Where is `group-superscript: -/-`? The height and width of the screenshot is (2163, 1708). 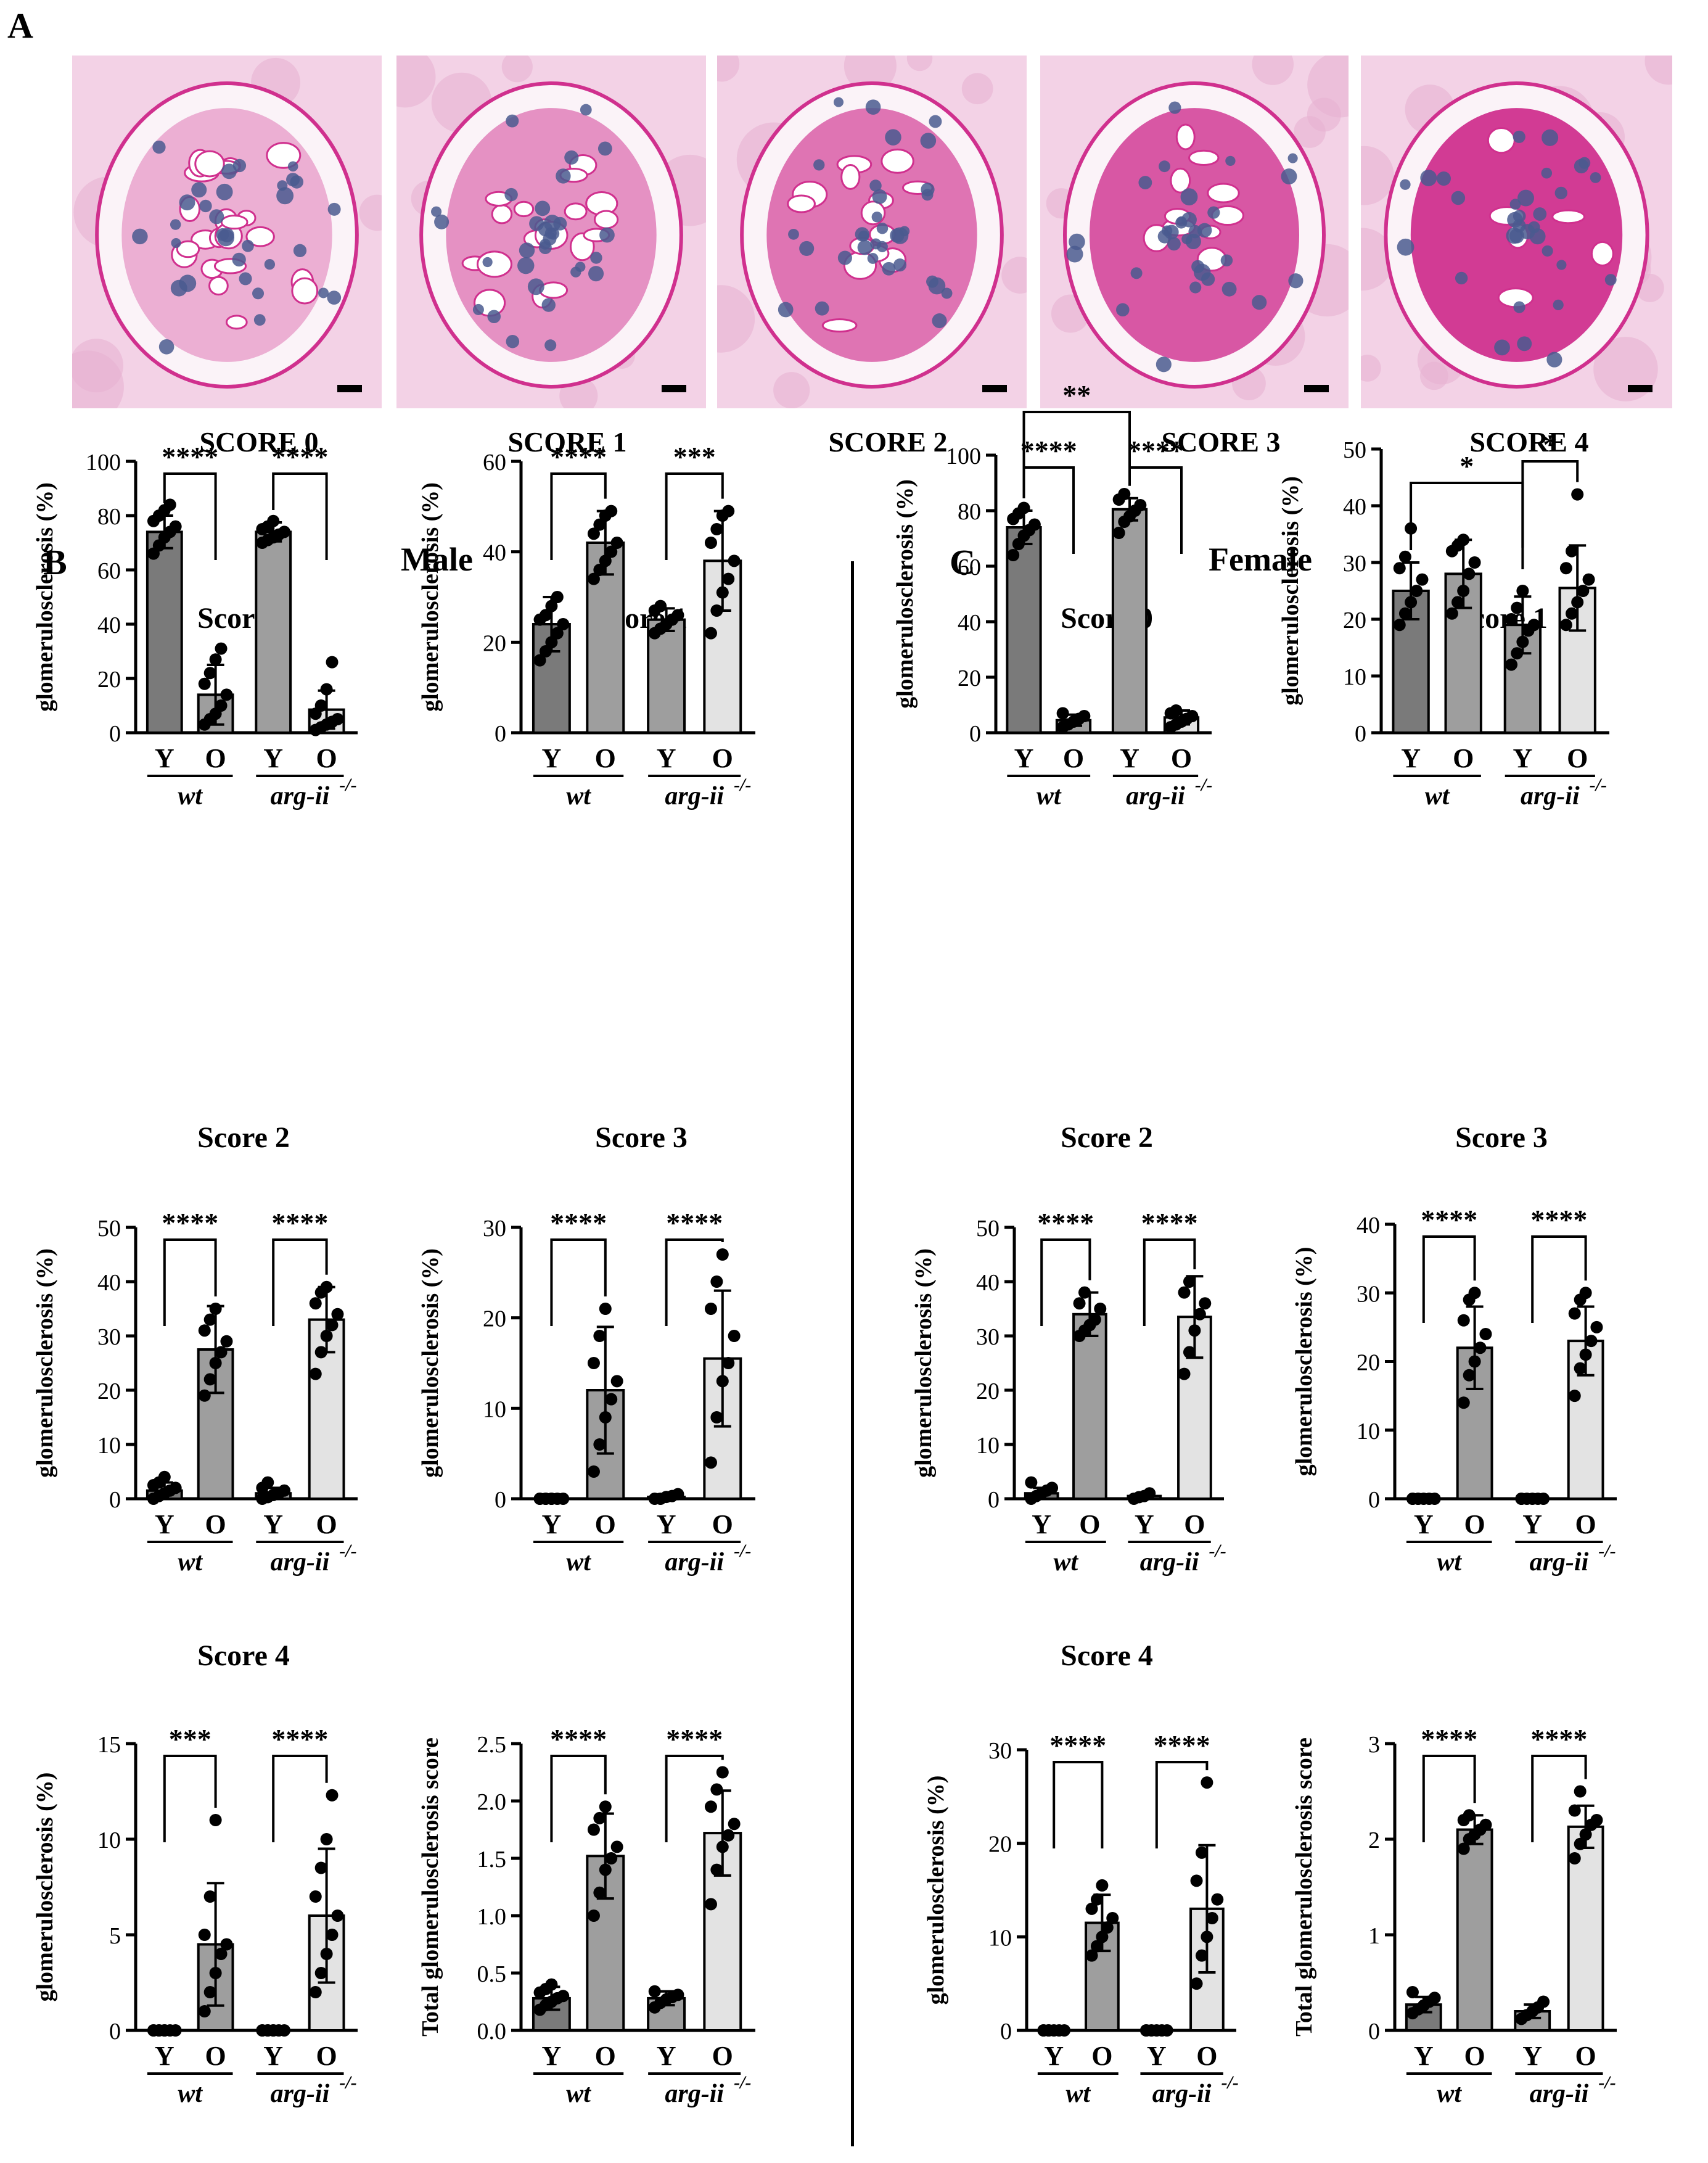
group-superscript: -/- is located at coordinates (347, 785).